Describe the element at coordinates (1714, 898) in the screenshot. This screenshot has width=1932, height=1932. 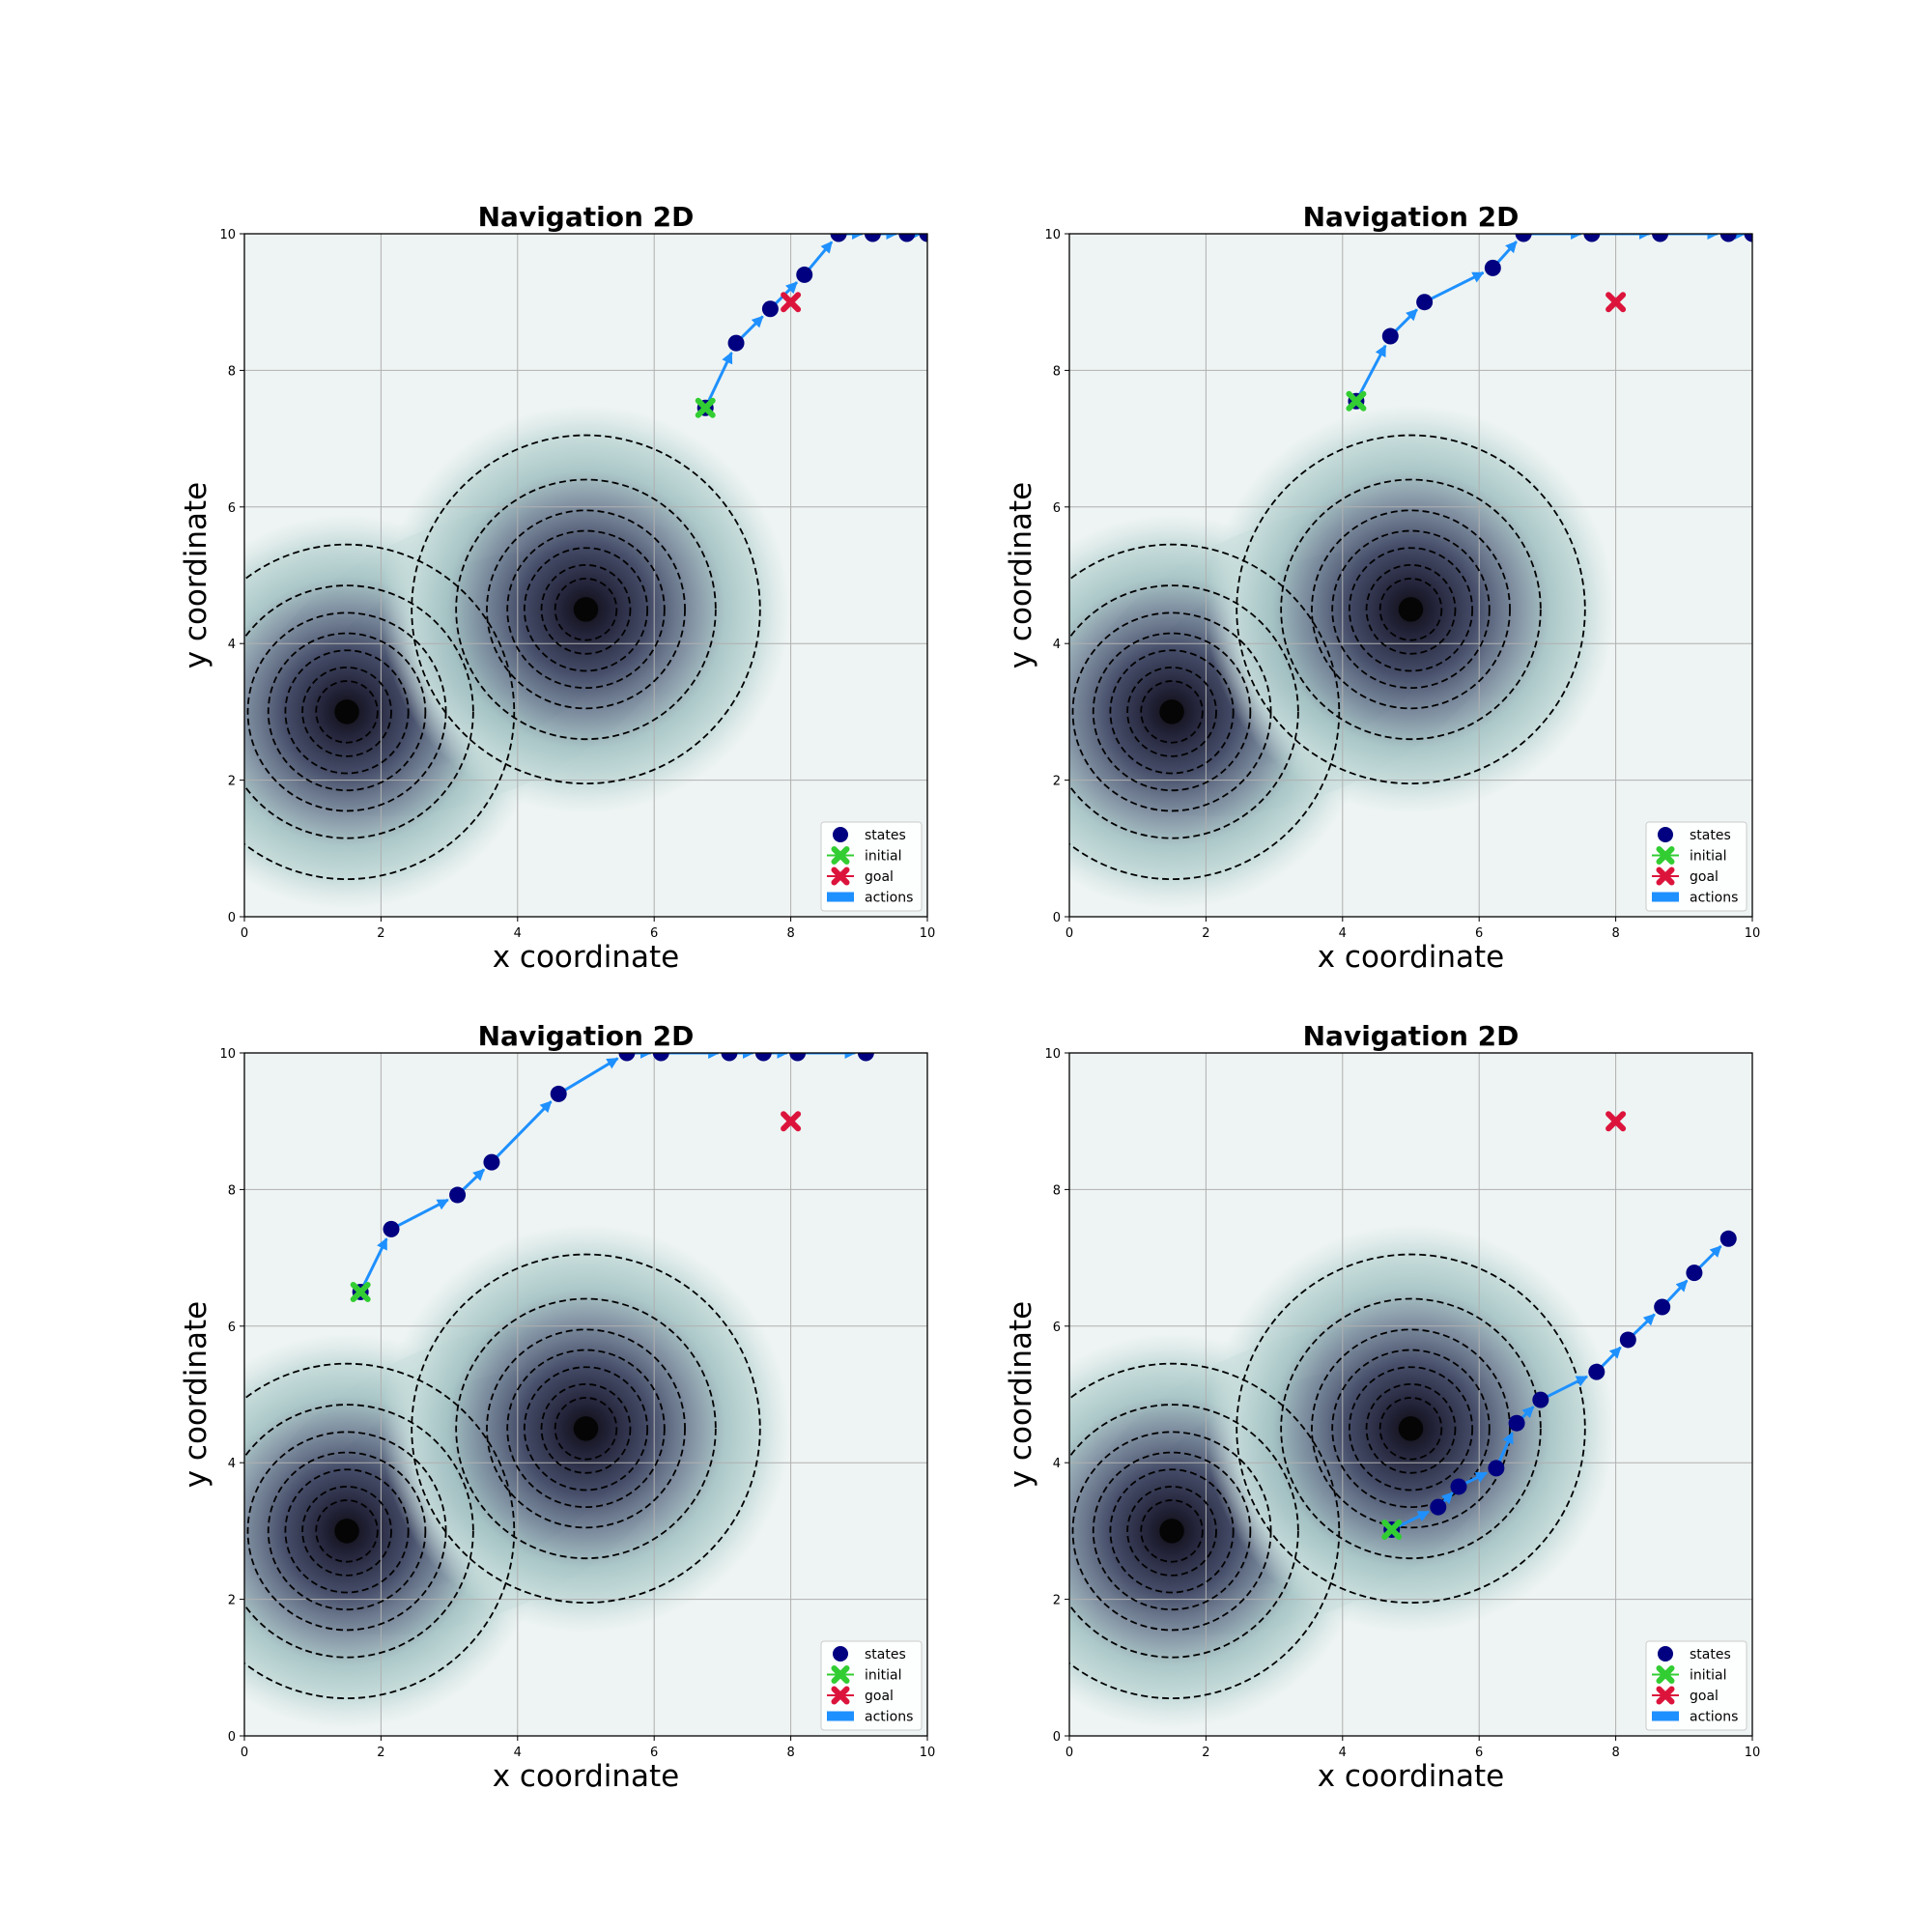
I see `legend-label: actions` at that location.